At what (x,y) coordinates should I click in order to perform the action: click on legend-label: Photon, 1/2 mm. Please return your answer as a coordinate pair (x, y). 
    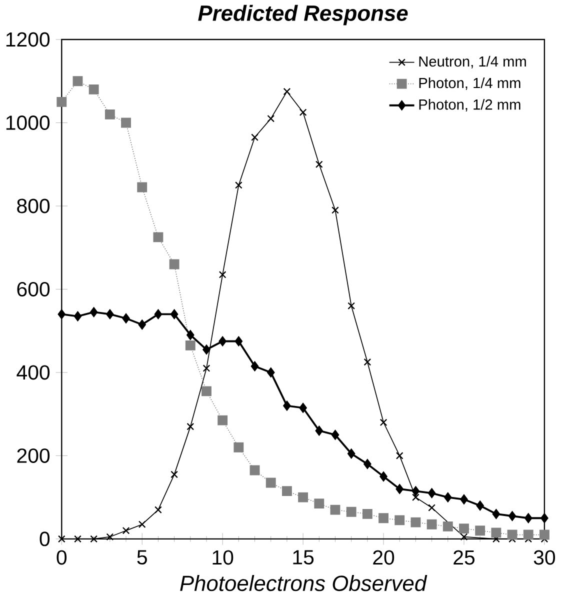
    Looking at the image, I should click on (469, 105).